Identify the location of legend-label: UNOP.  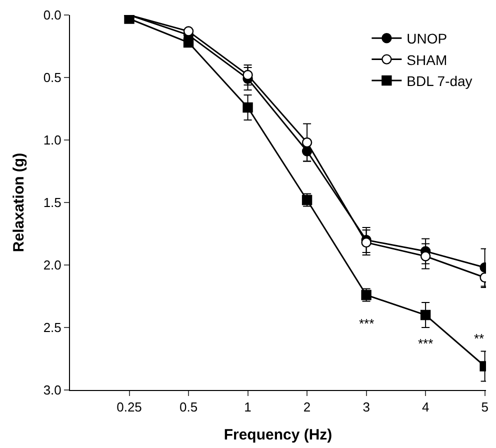
(427, 38).